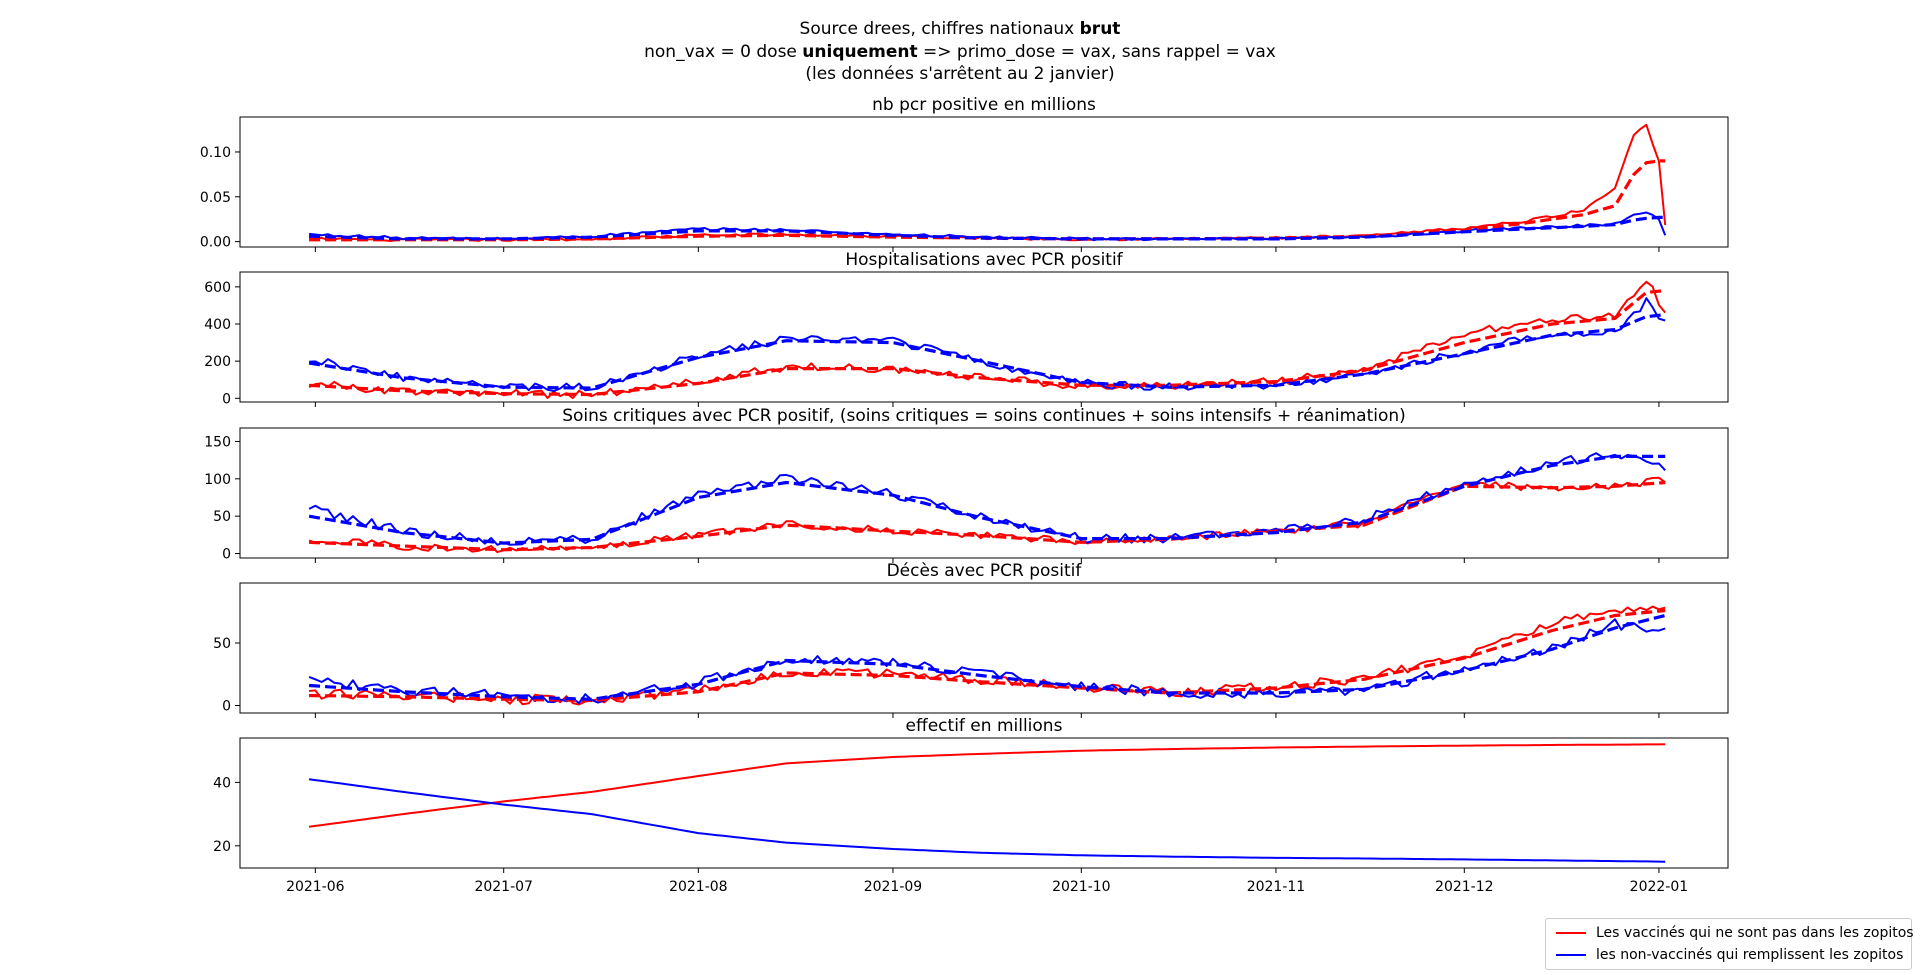  What do you see at coordinates (503, 887) in the screenshot?
I see `x-tick-label: 2021-07` at bounding box center [503, 887].